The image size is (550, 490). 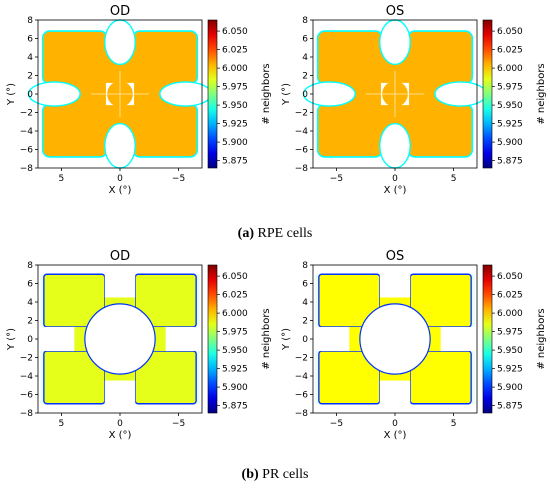 I want to click on caption-b: (b) PR cells, so click(x=275, y=475).